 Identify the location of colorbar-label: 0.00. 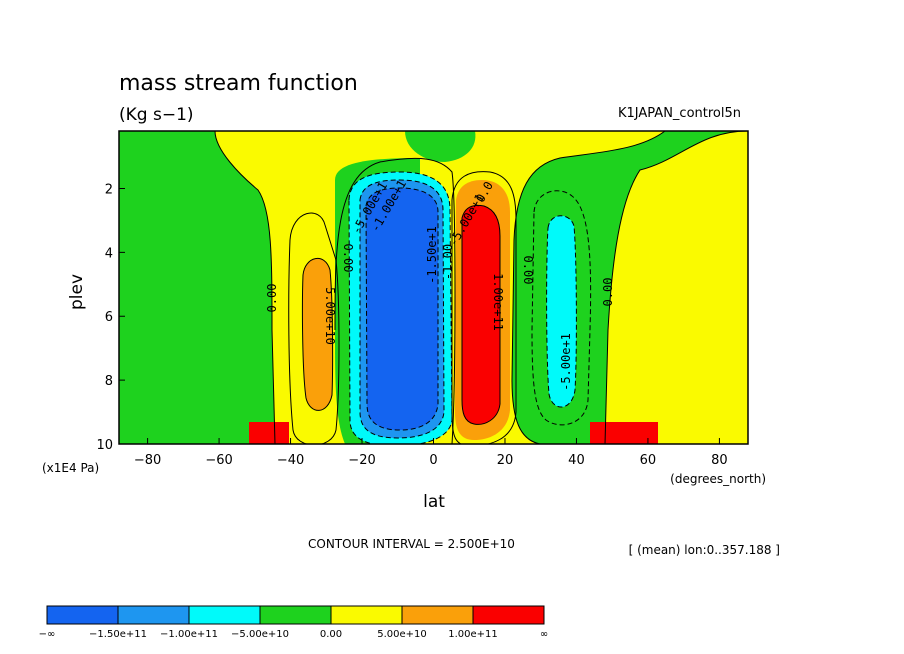
(331, 634).